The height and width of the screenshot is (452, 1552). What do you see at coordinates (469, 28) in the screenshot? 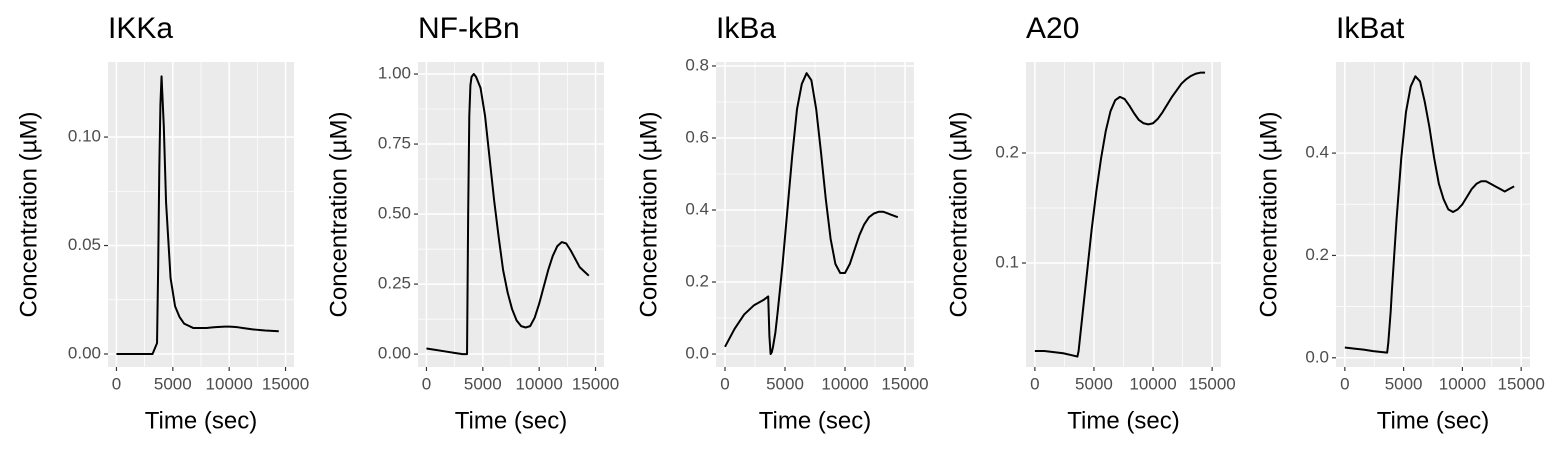
I see `panel-title: NF-kBn` at bounding box center [469, 28].